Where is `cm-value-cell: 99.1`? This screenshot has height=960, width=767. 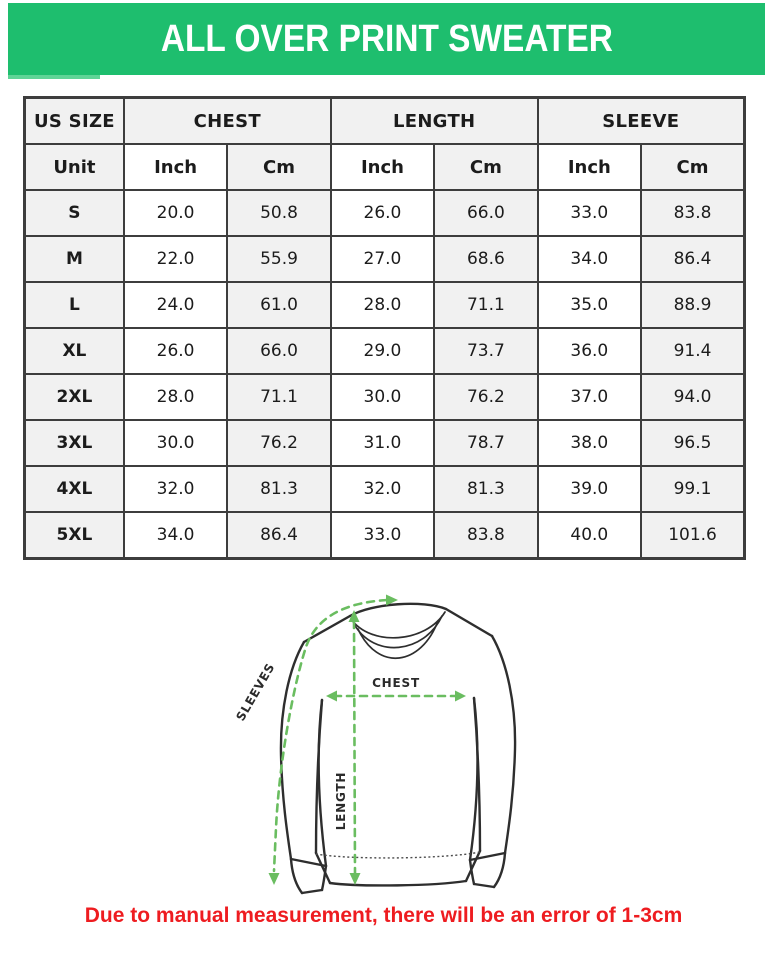 cm-value-cell: 99.1 is located at coordinates (693, 489).